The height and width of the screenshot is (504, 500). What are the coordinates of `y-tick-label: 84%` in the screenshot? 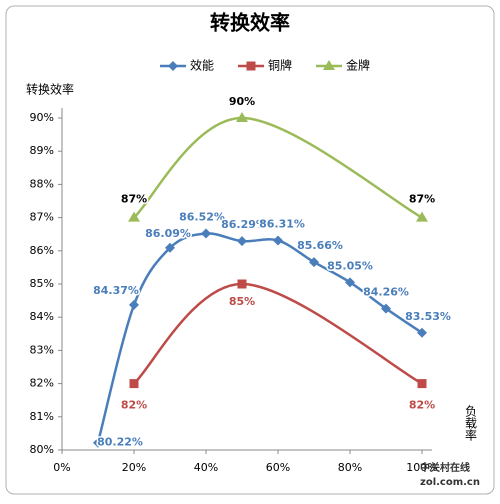 It's located at (42, 316).